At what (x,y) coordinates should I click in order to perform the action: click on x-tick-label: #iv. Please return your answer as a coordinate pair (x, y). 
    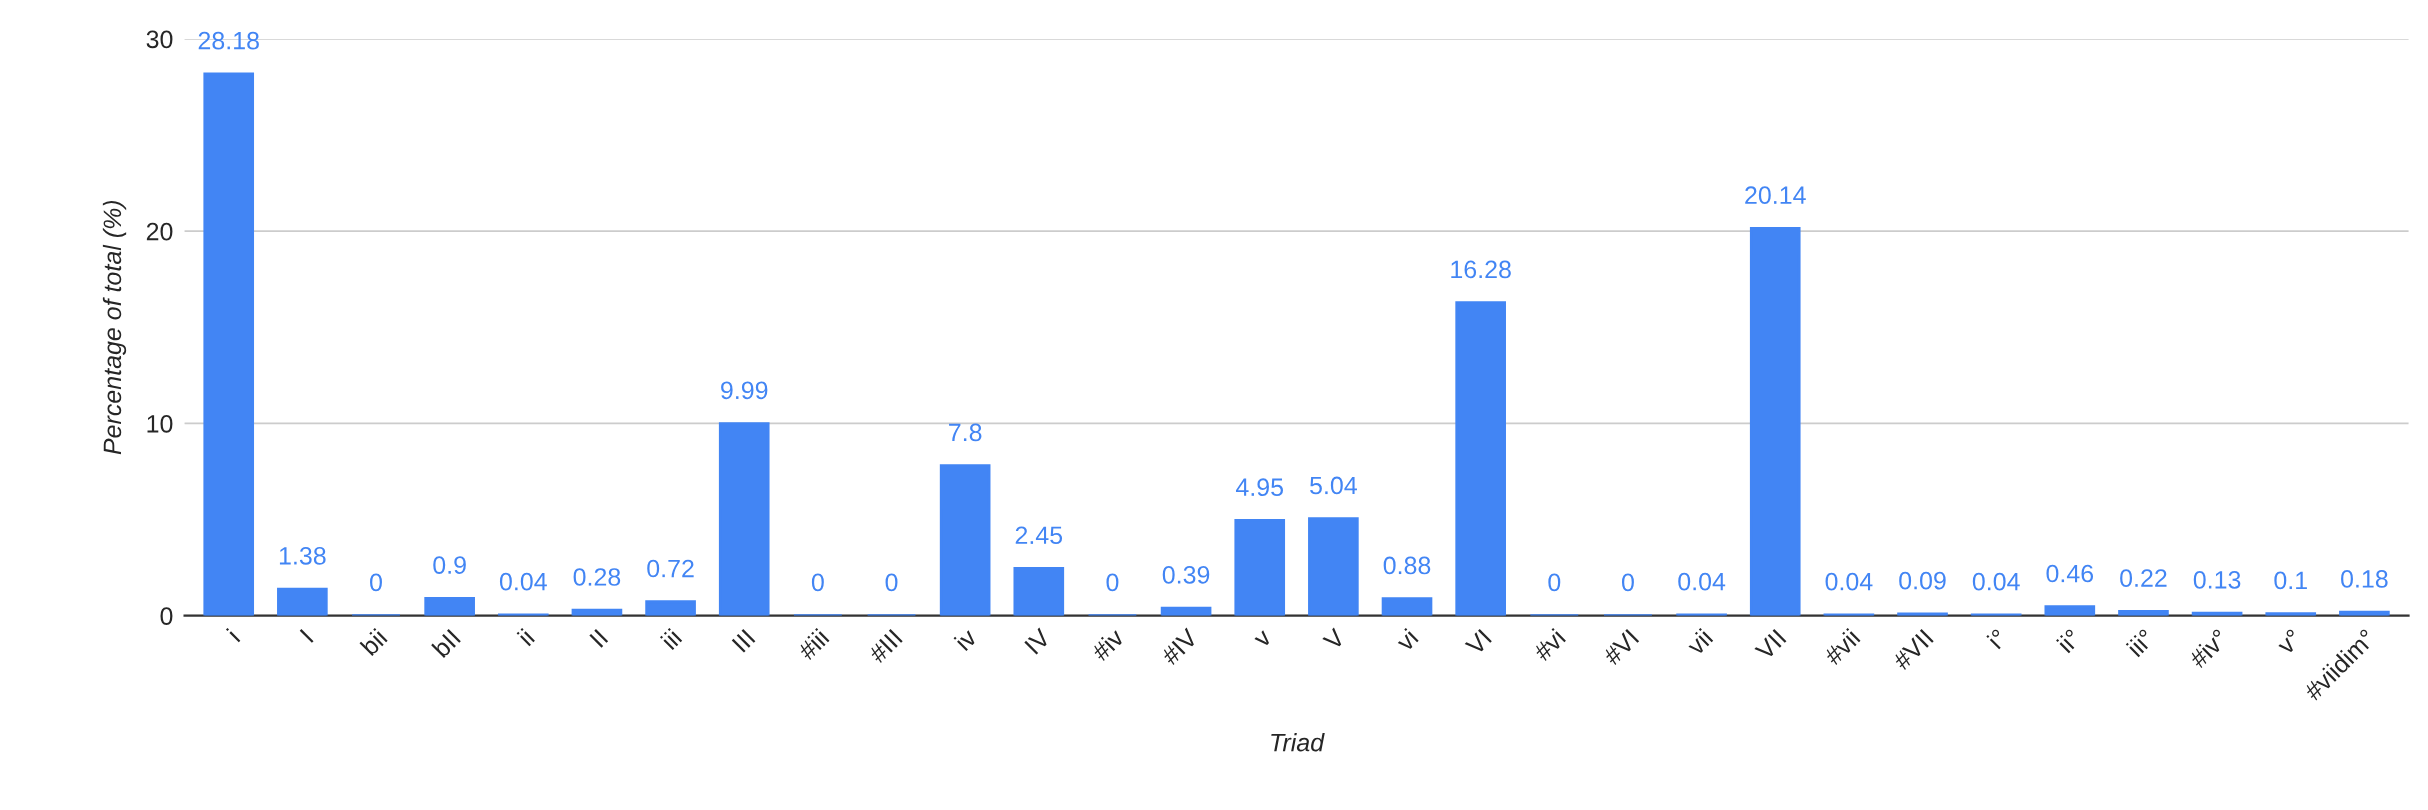
    Looking at the image, I should click on (1107, 644).